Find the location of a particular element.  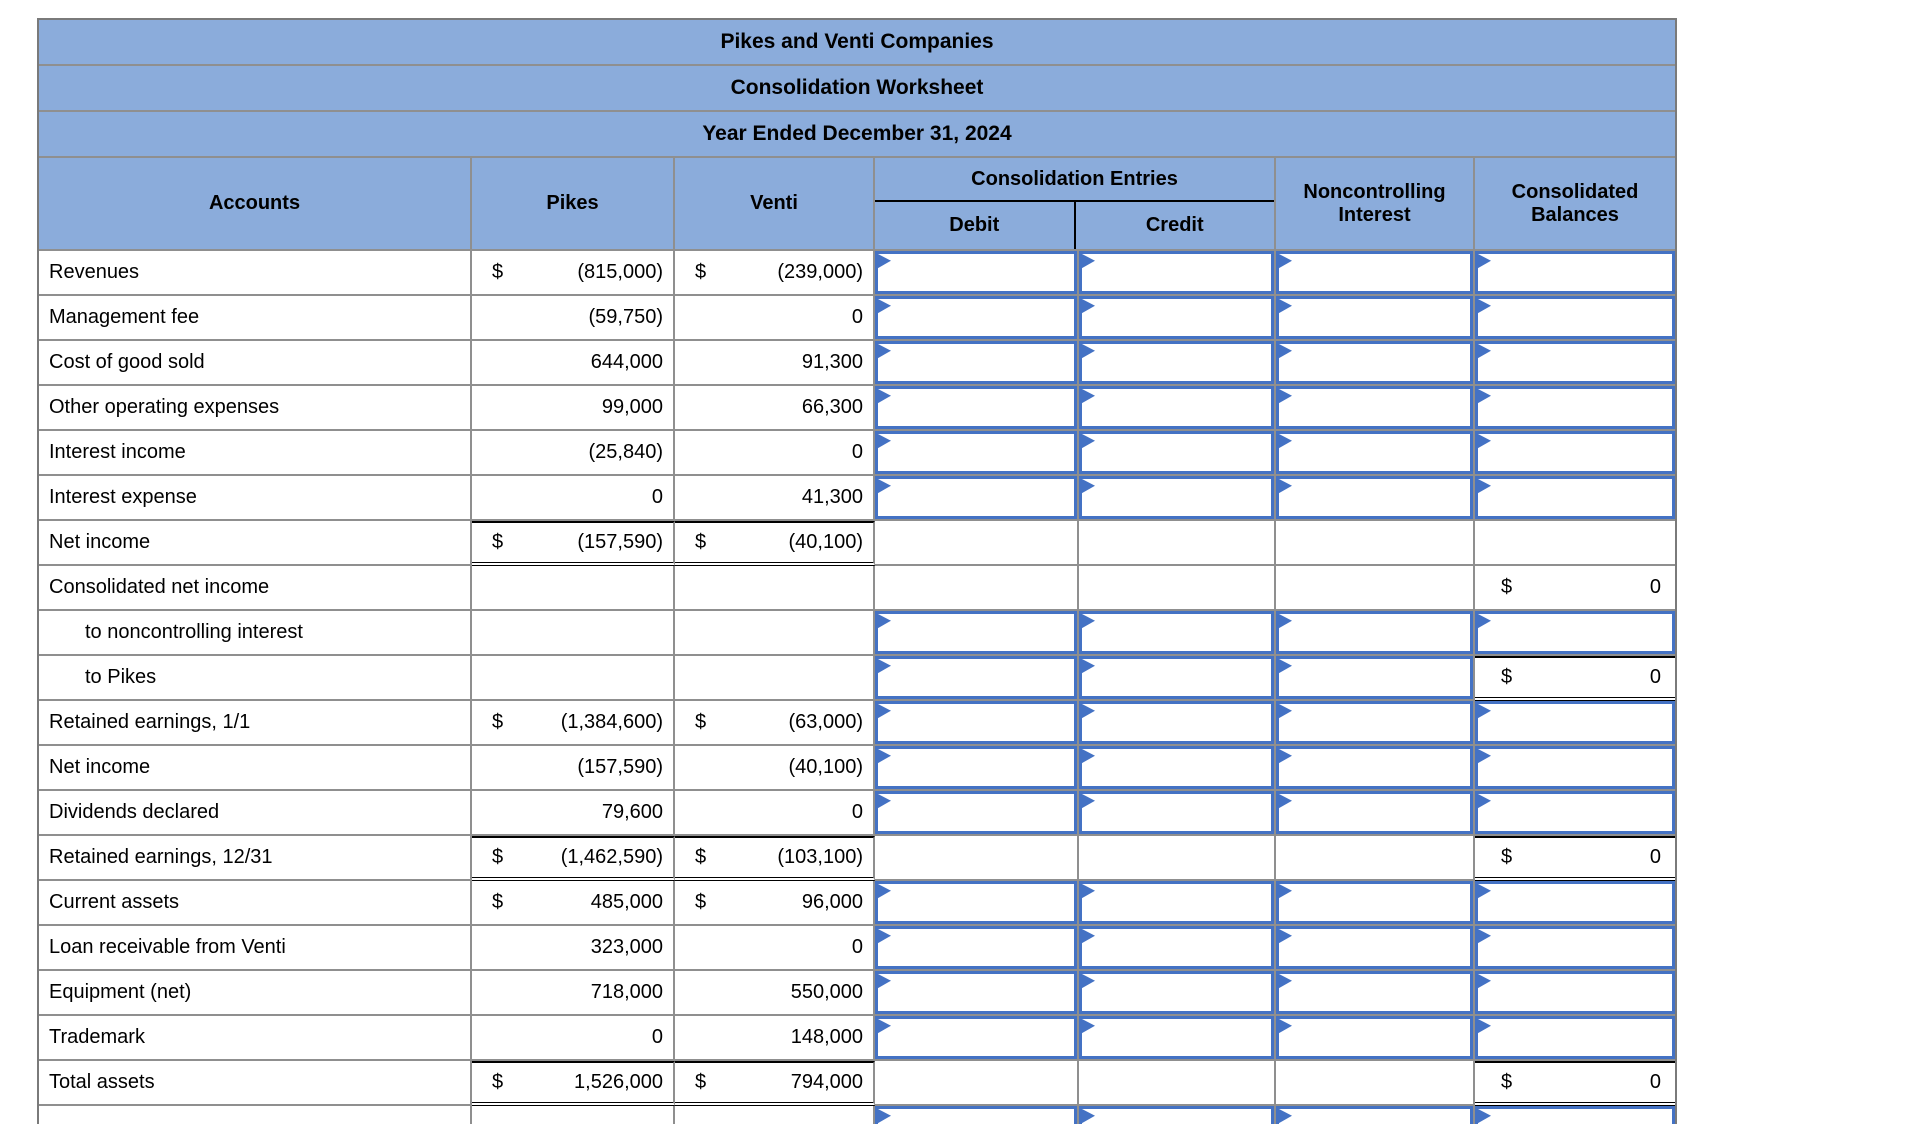

amount-value: (239,000) is located at coordinates (820, 272).